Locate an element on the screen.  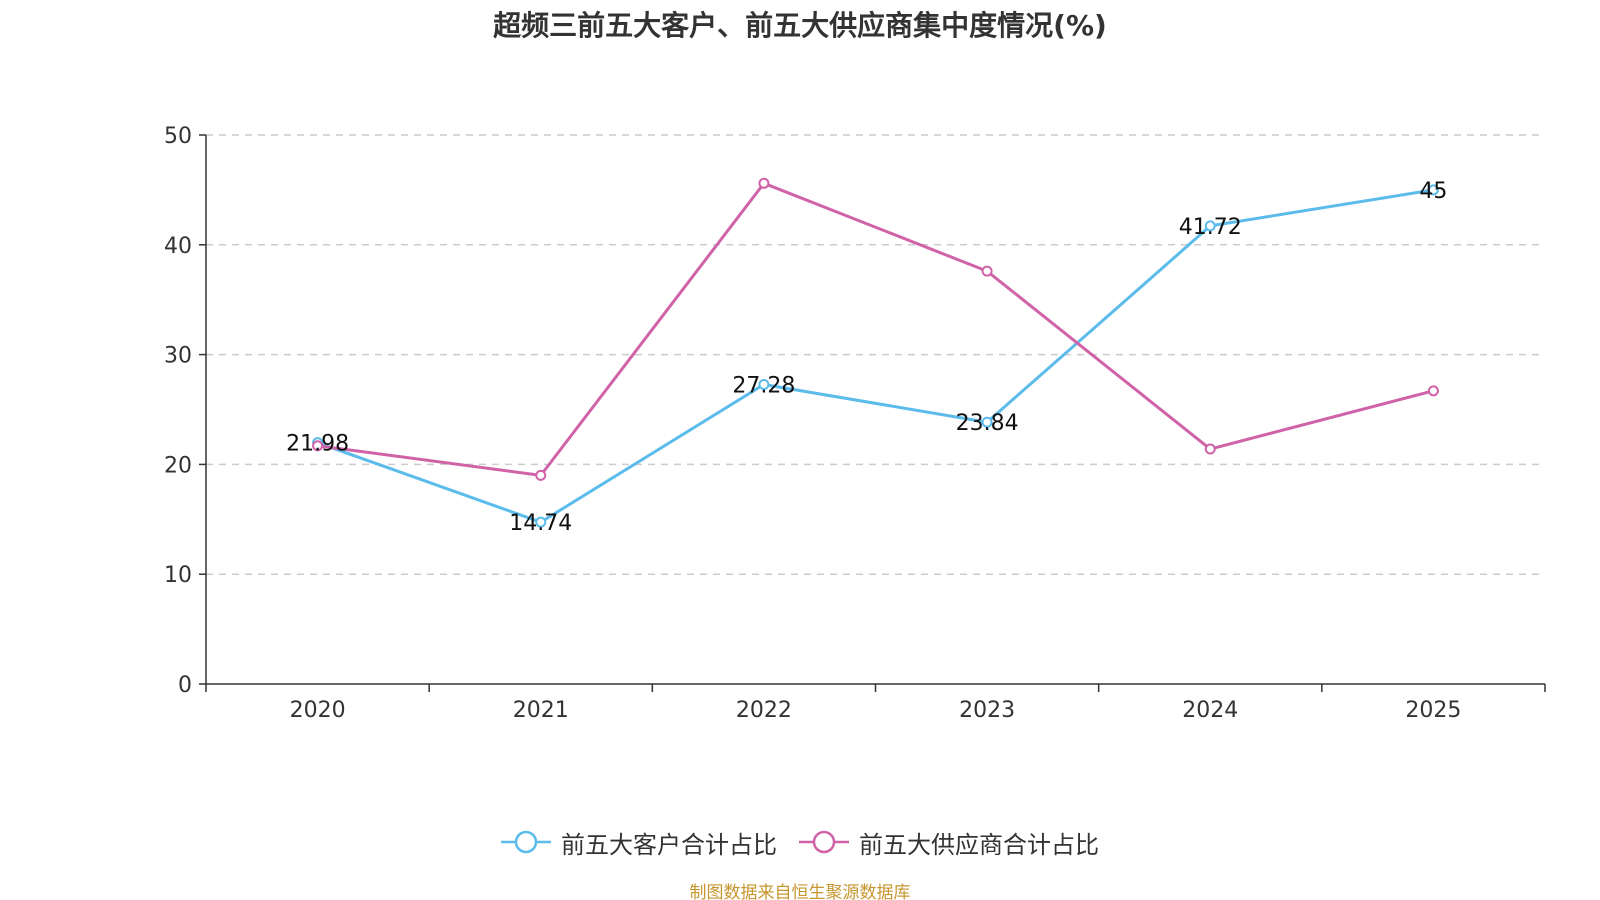
legend-swatch-suppliers is located at coordinates (824, 842).